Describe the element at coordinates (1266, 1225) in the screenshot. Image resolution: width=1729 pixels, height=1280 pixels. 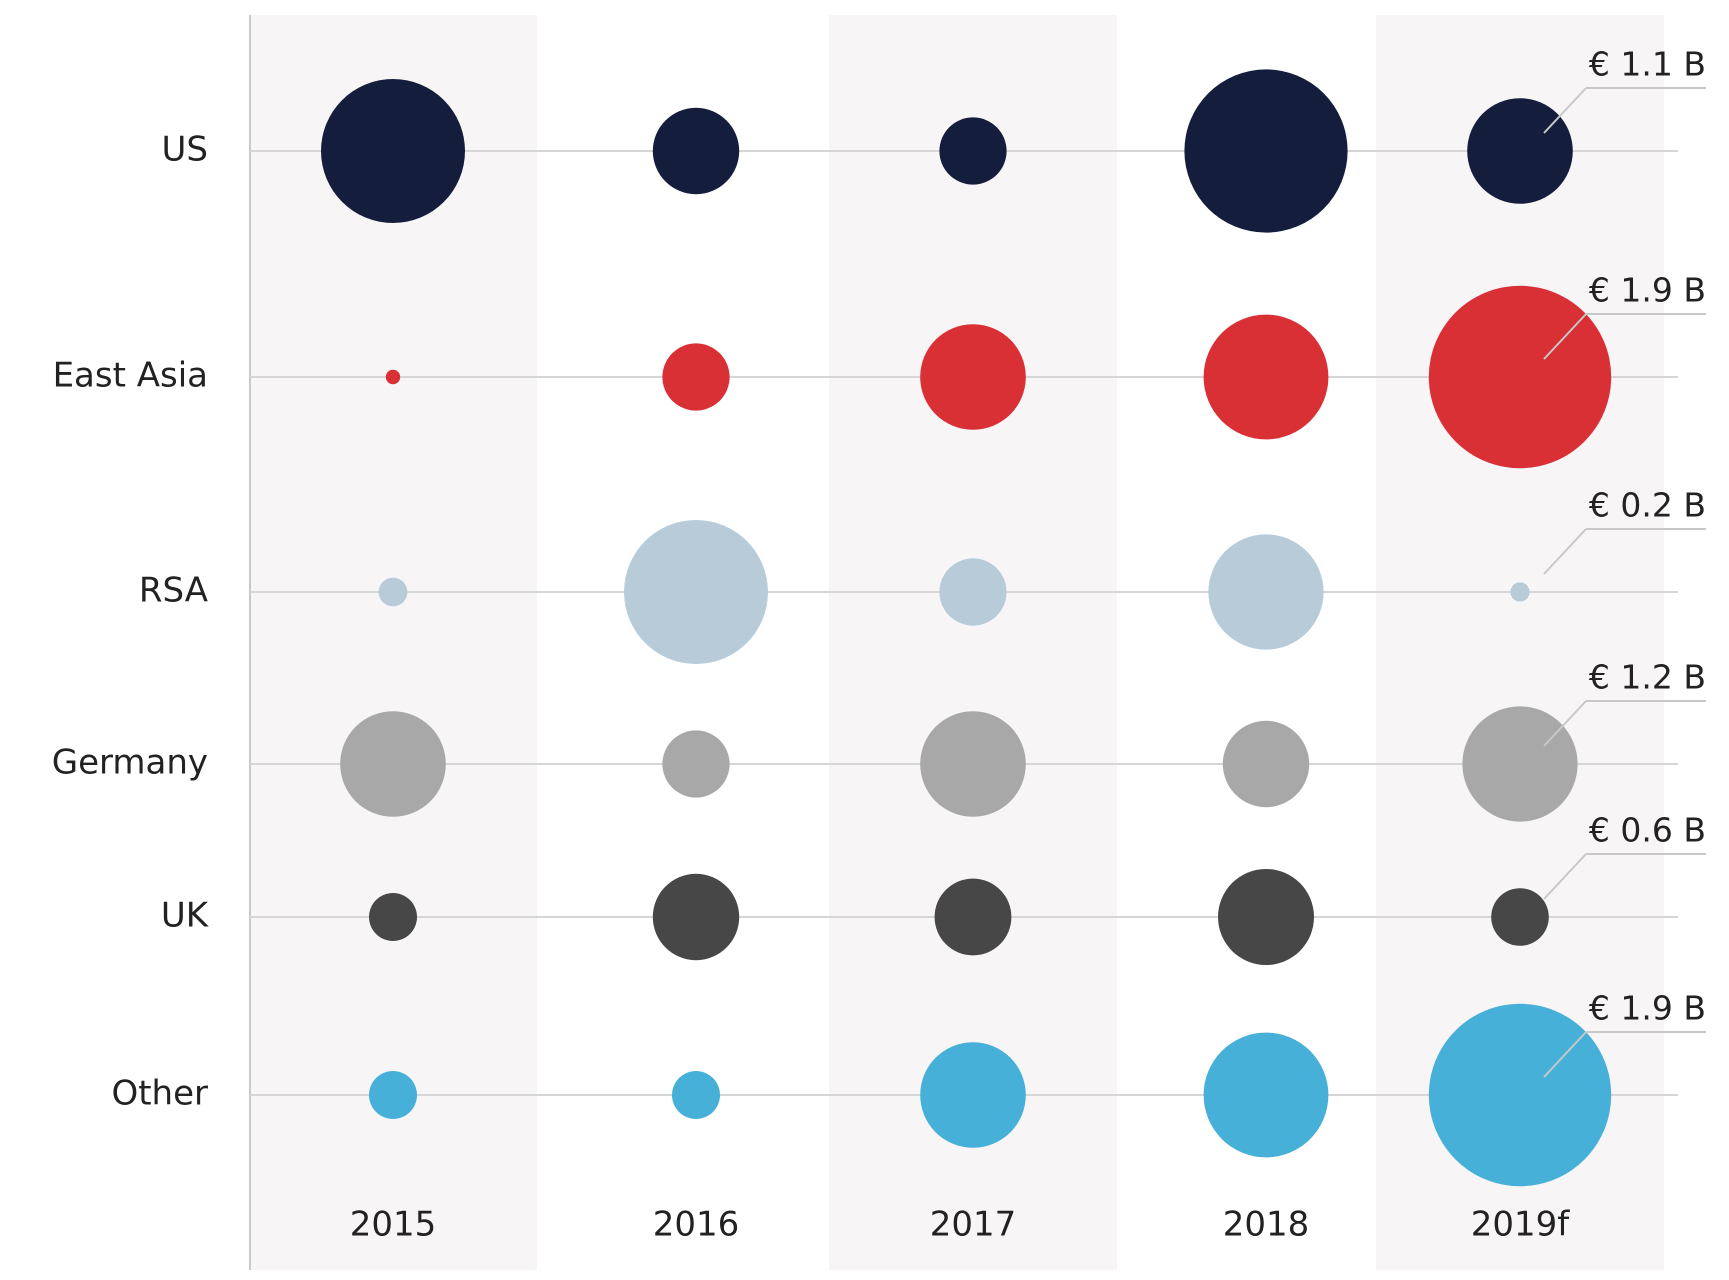
I see `x-tick-label: 2018` at that location.